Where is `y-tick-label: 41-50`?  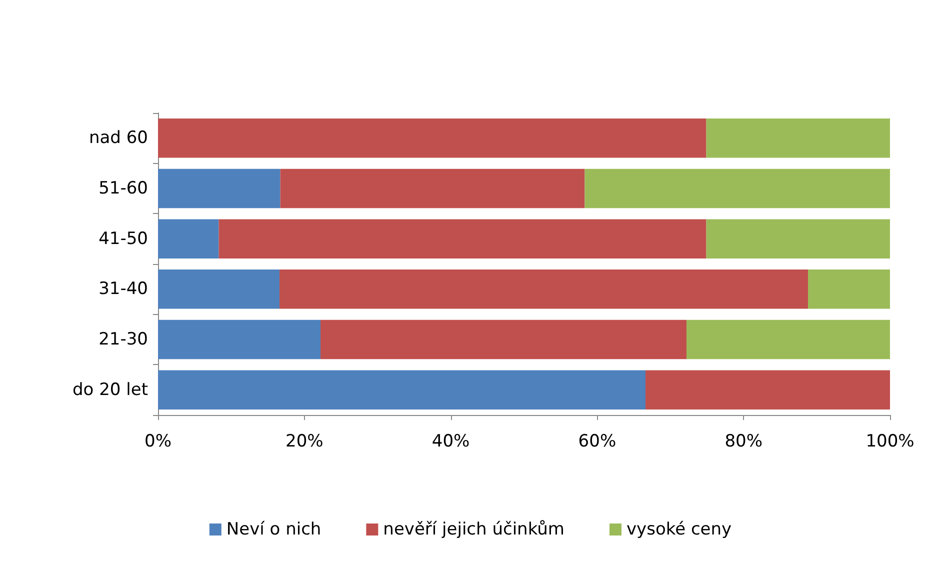 y-tick-label: 41-50 is located at coordinates (123, 238).